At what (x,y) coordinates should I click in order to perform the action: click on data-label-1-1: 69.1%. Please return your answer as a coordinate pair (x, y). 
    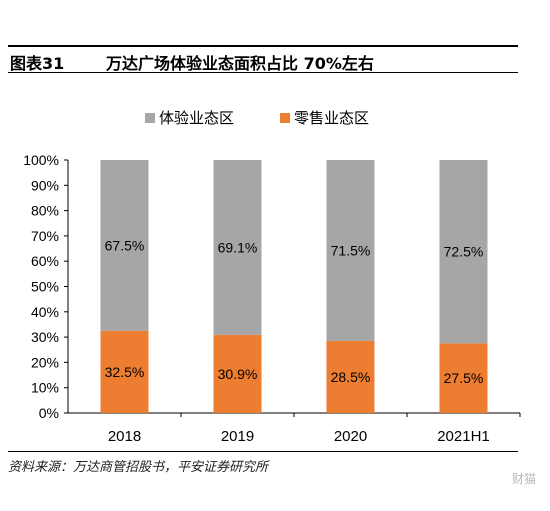
    Looking at the image, I should click on (238, 247).